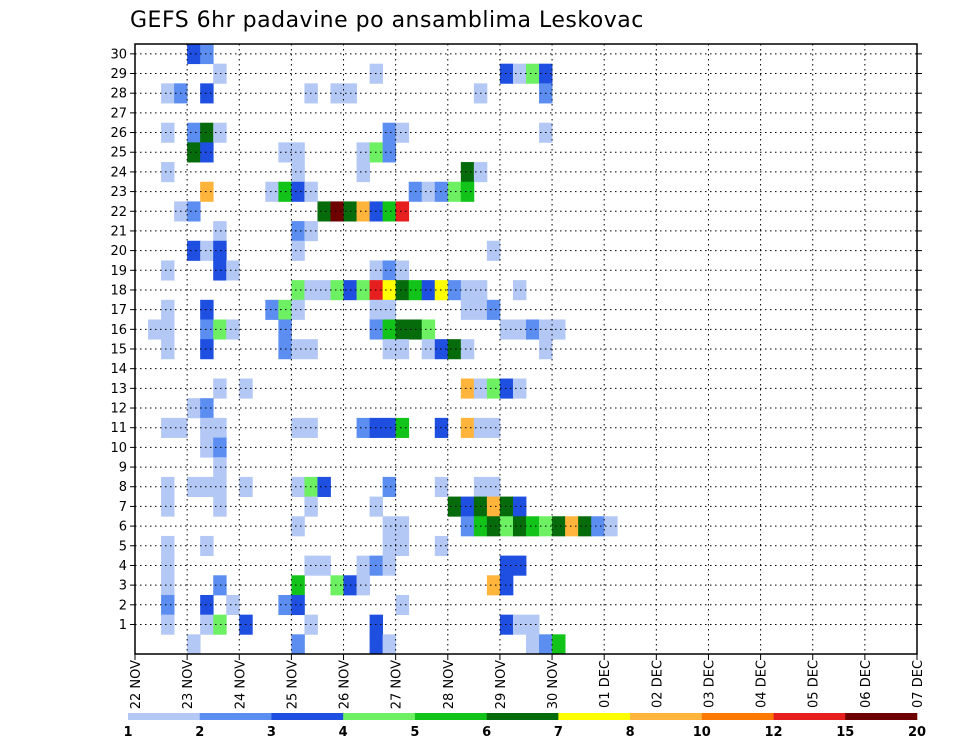 This screenshot has width=960, height=746. What do you see at coordinates (118, 192) in the screenshot?
I see `y-tick-label: 23` at bounding box center [118, 192].